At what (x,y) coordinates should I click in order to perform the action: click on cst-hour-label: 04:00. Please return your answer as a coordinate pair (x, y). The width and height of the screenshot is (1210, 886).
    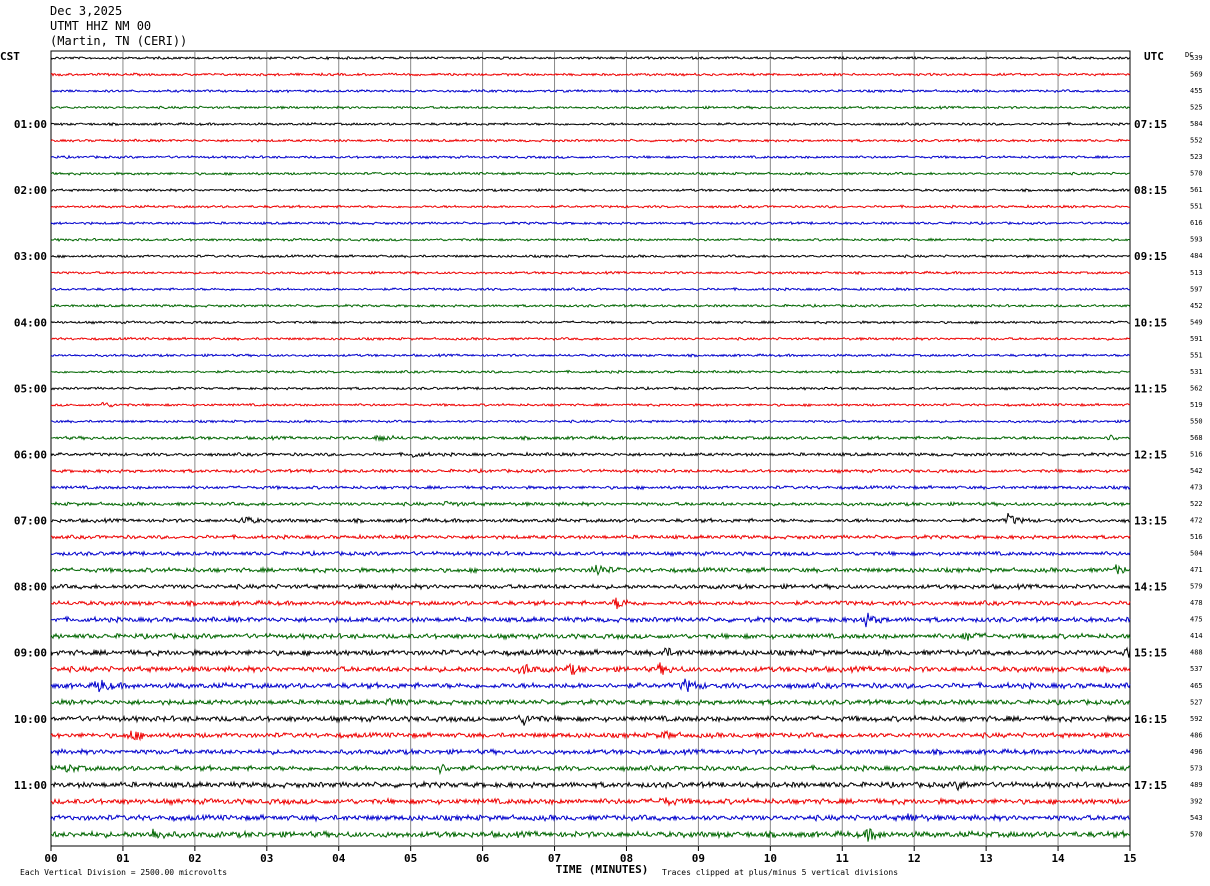
    Looking at the image, I should click on (30, 322).